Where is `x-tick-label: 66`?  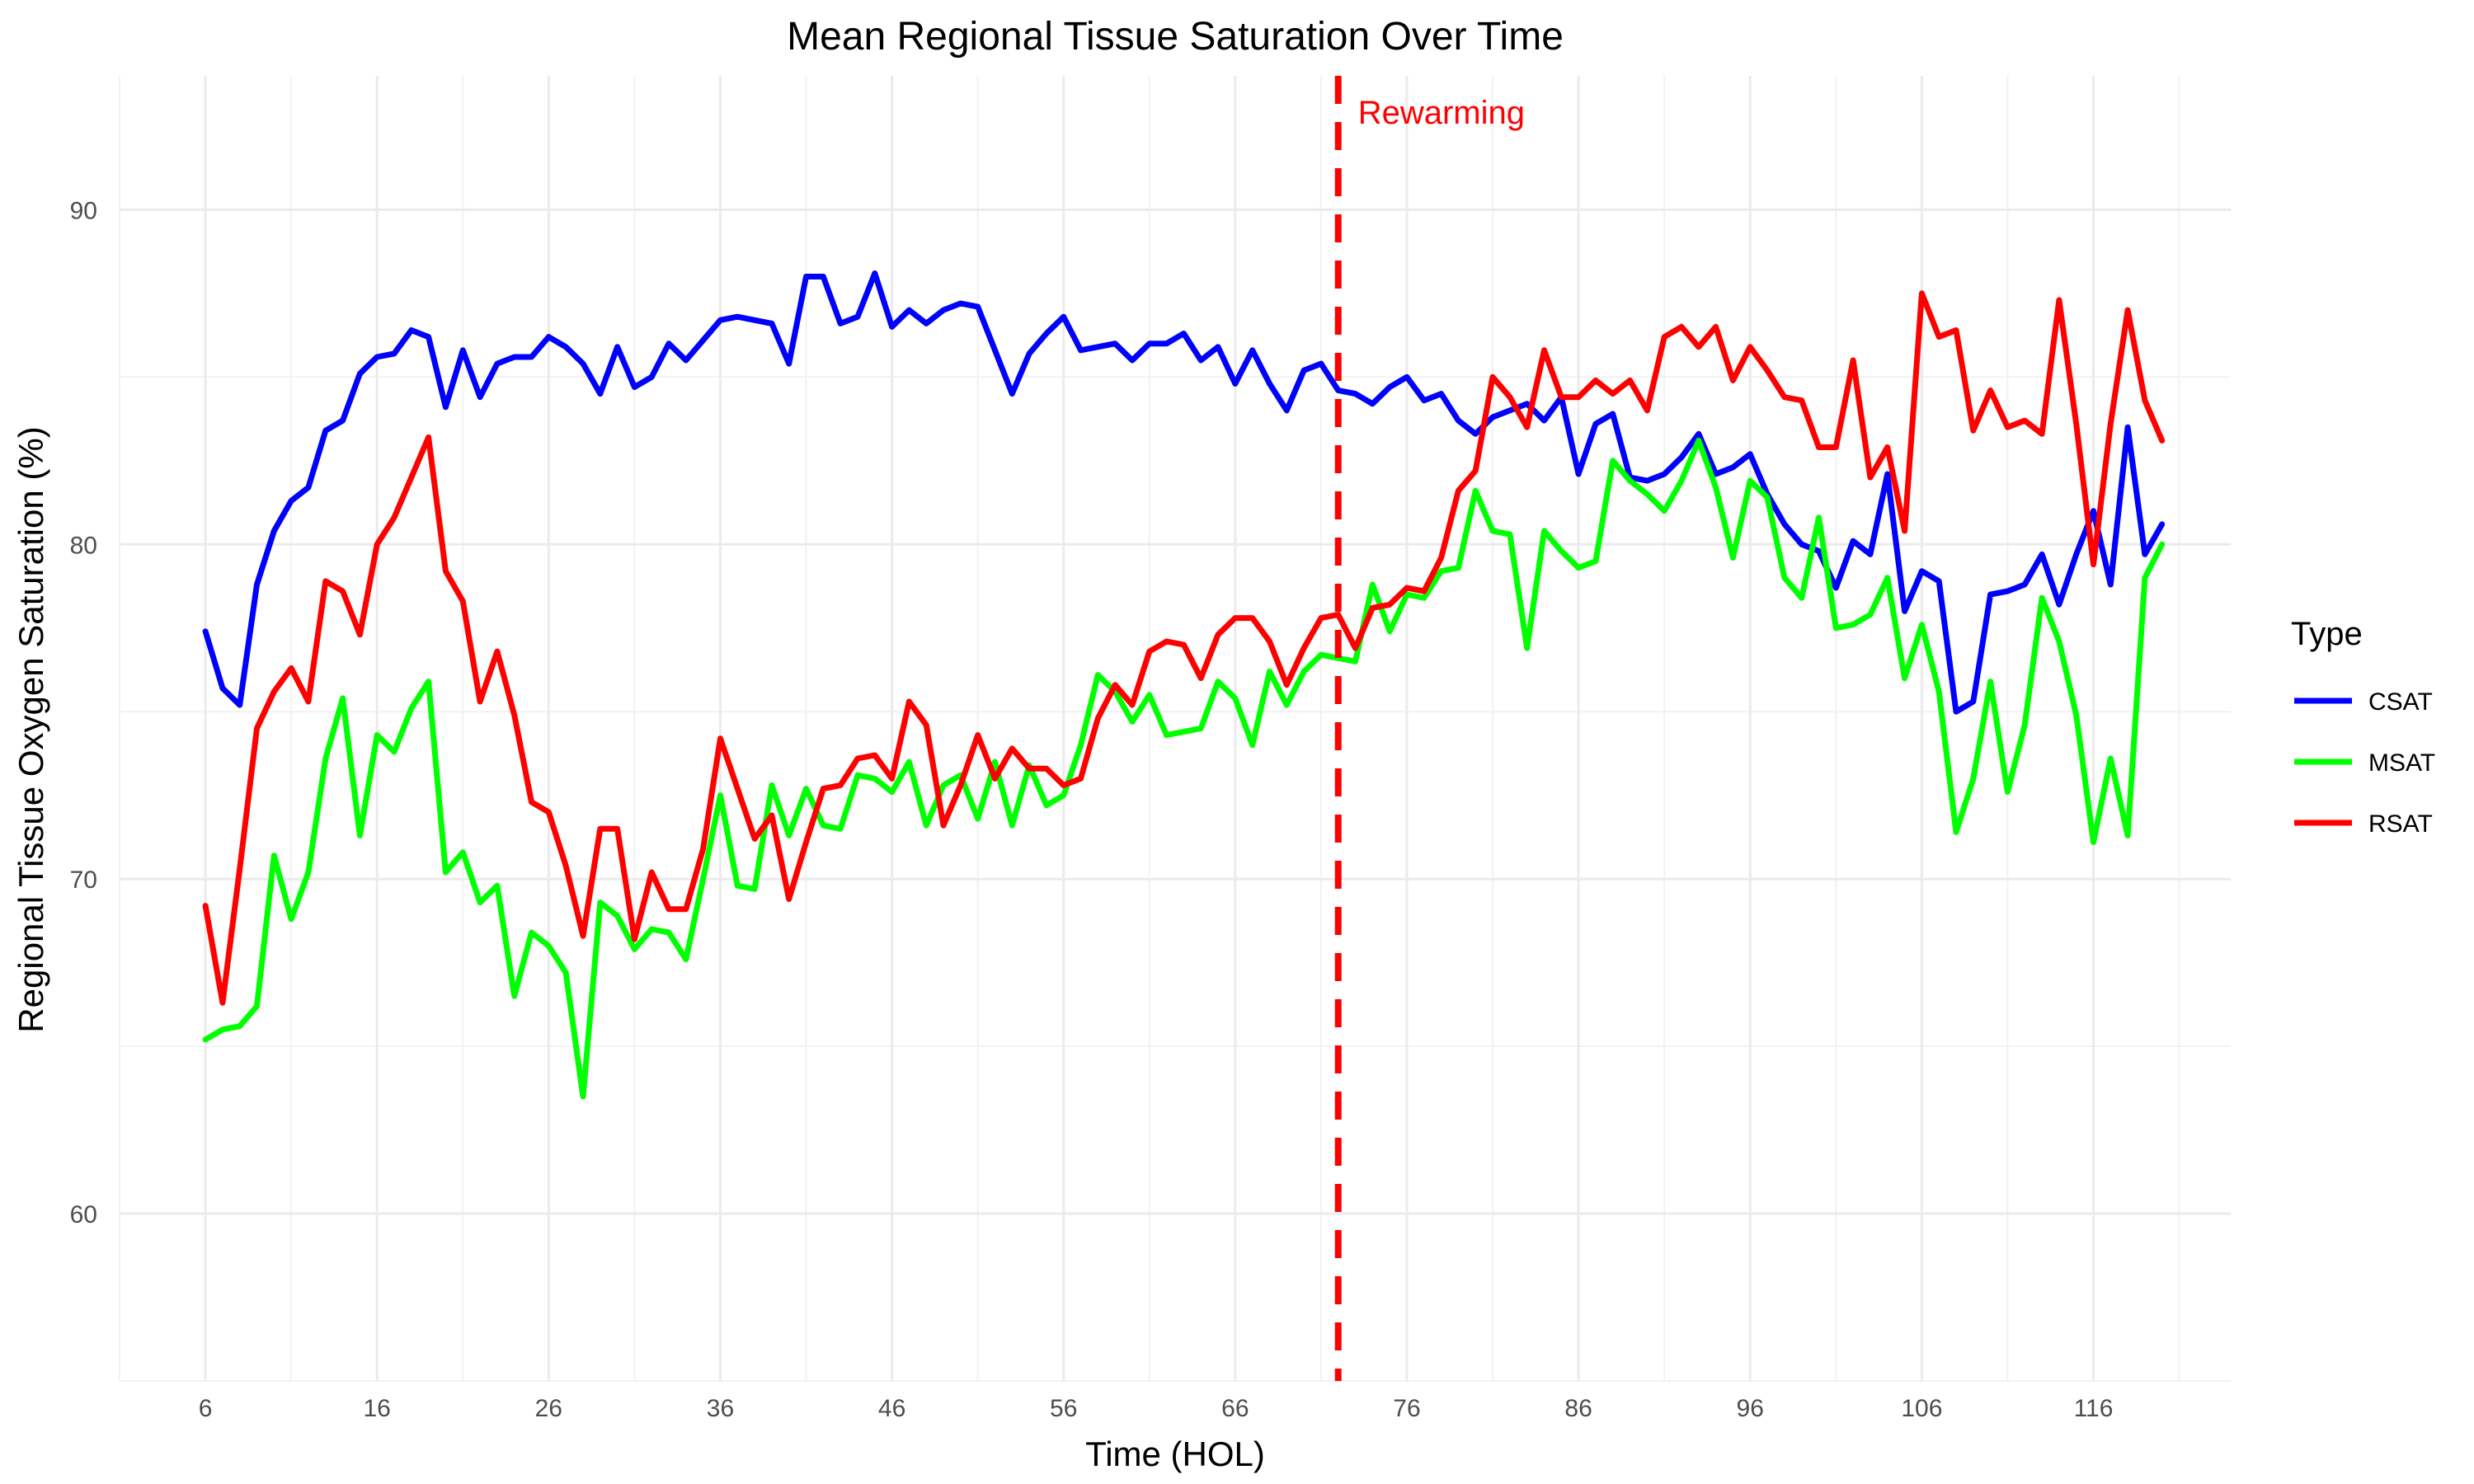 x-tick-label: 66 is located at coordinates (1235, 1408).